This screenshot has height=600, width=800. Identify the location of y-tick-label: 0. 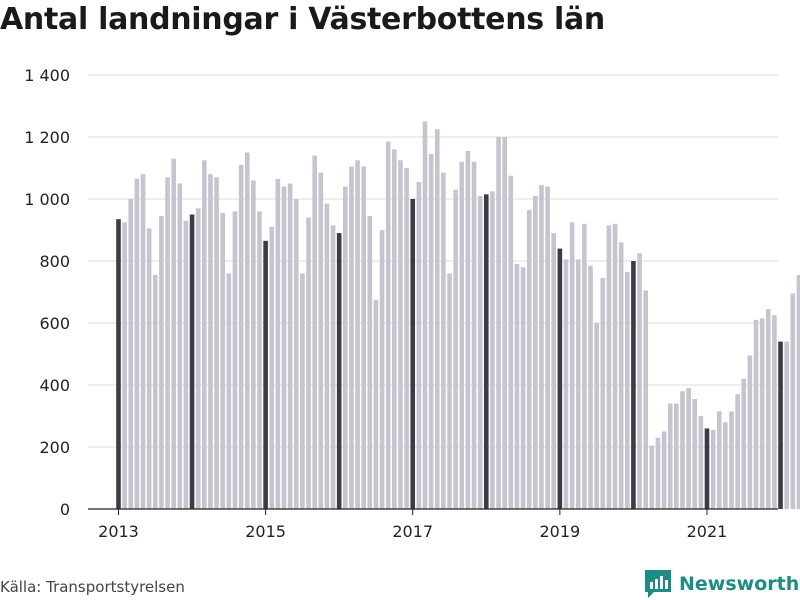
(65, 509).